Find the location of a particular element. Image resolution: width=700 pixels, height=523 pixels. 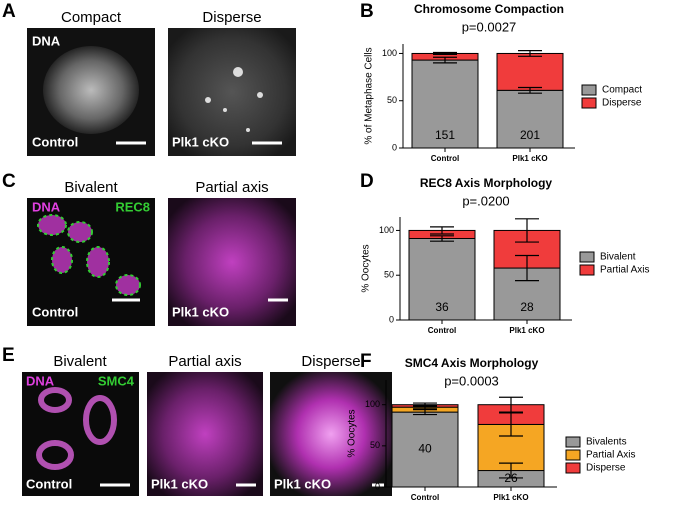

count-label: 40 is located at coordinates (425, 449).